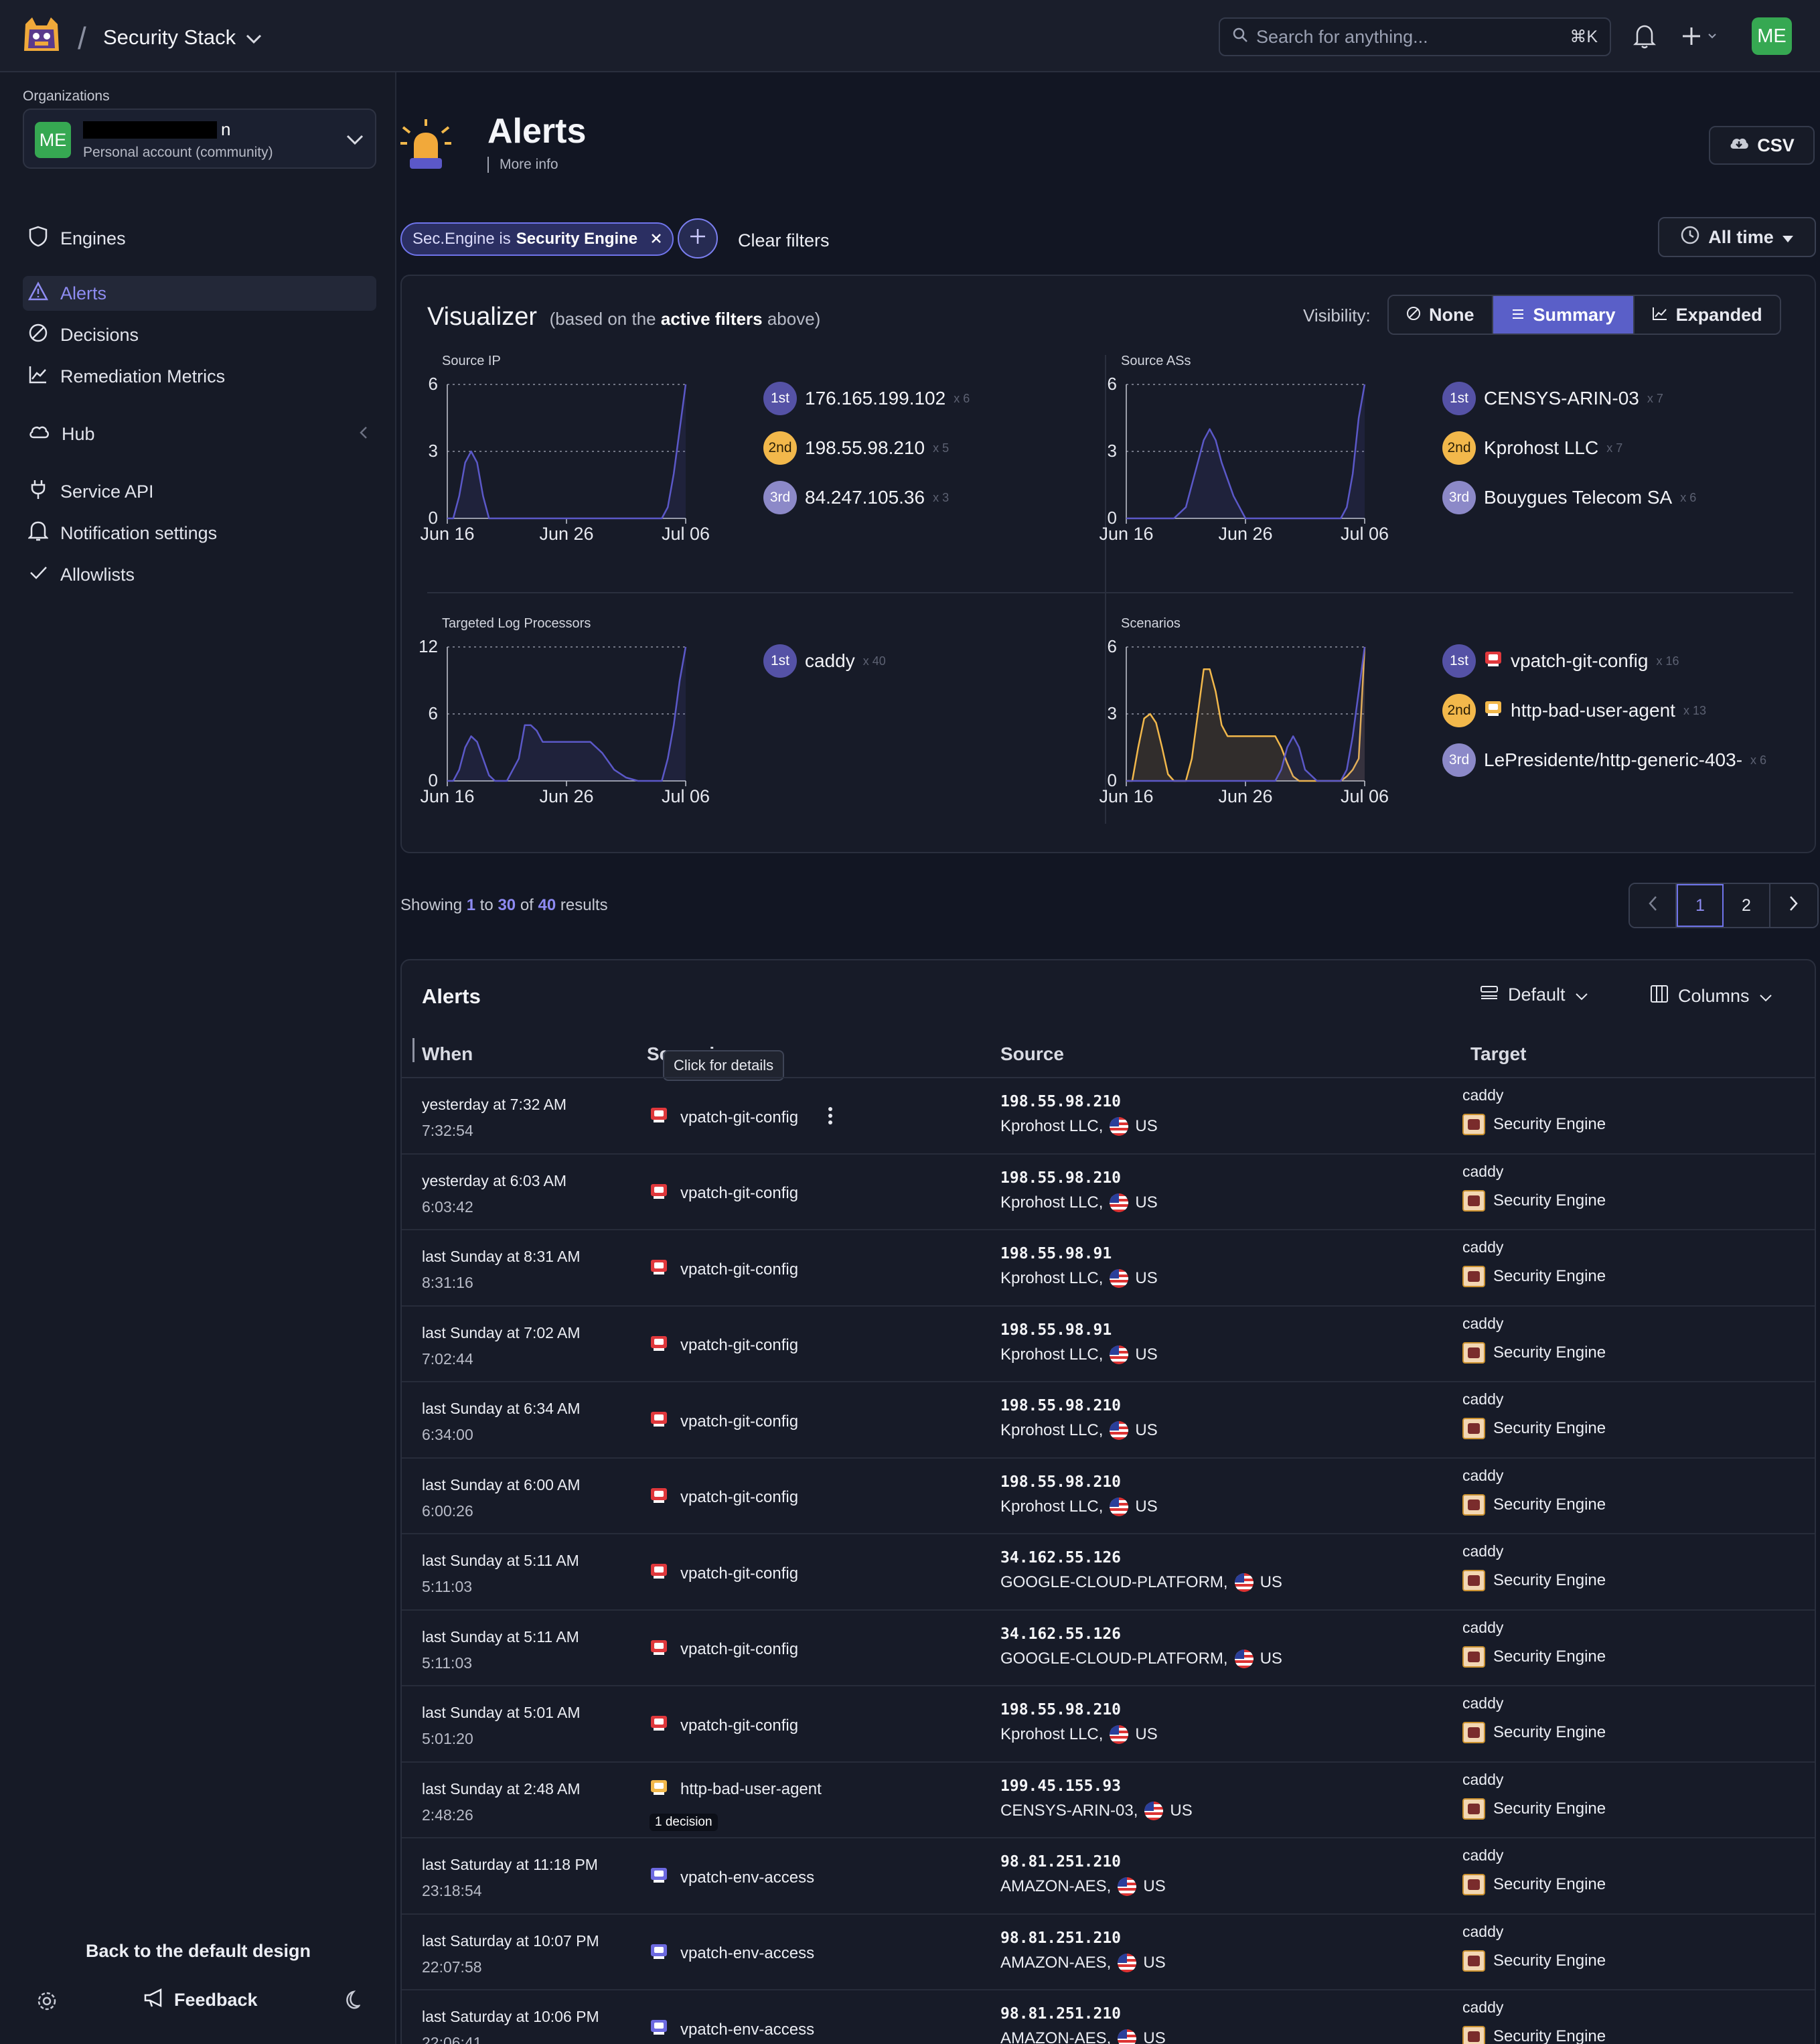  Describe the element at coordinates (199, 533) in the screenshot. I see `sidebar-item-notification-settings: Notification settings` at that location.